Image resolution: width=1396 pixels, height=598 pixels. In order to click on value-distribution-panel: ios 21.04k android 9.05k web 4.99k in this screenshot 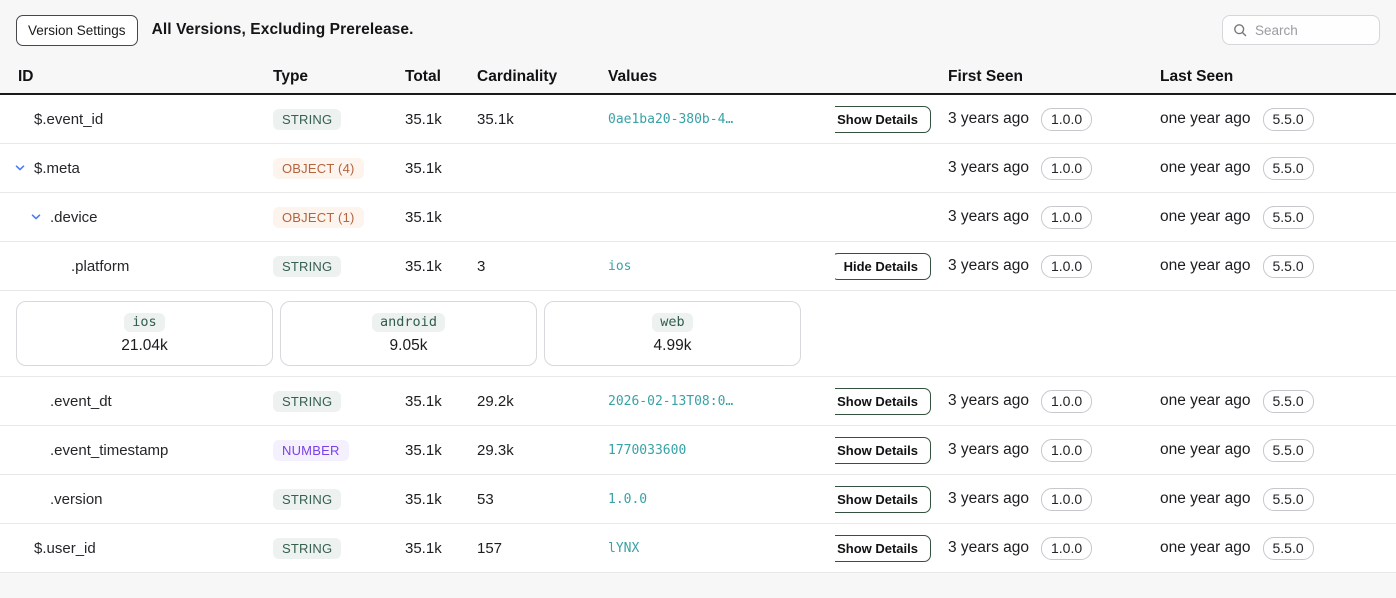, I will do `click(698, 334)`.